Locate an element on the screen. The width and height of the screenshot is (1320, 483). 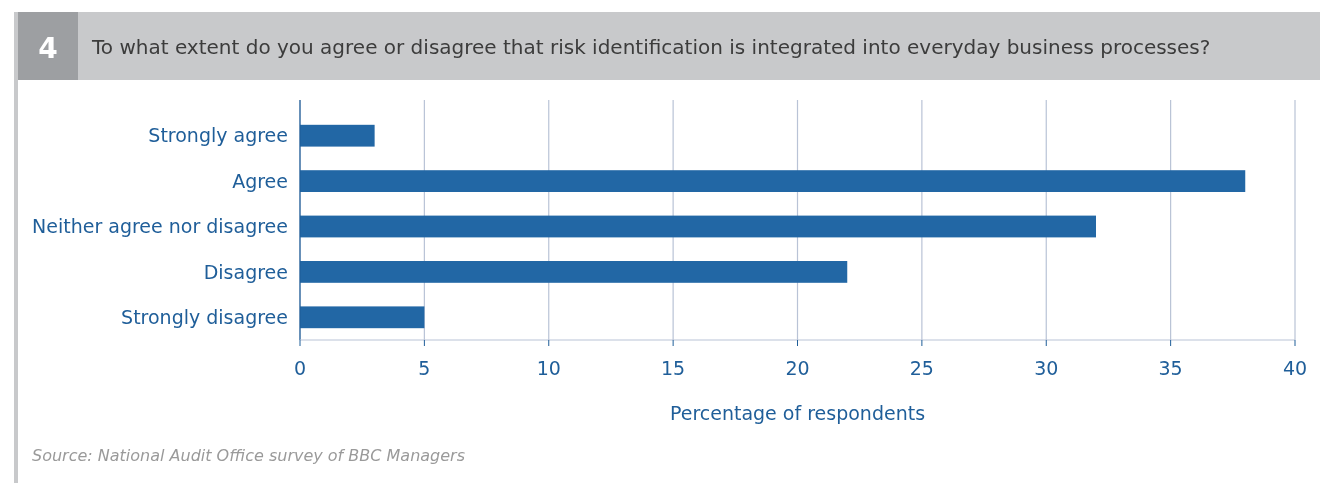
source-note: Source: National Audit Office survey of BBC Managers is located at coordinates (249, 455).